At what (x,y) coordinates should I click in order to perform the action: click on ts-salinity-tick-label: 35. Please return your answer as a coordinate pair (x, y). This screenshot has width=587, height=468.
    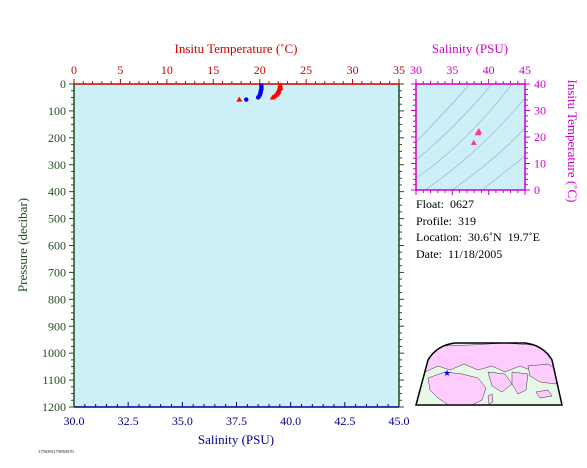
    Looking at the image, I should click on (452, 70).